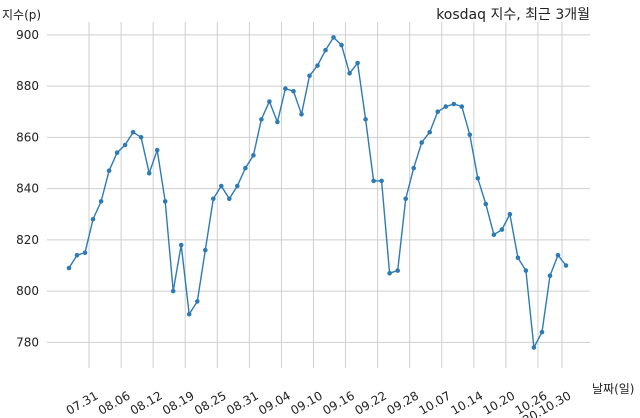 This screenshot has height=418, width=640. What do you see at coordinates (114, 402) in the screenshot?
I see `x-tick-label: 08.06` at bounding box center [114, 402].